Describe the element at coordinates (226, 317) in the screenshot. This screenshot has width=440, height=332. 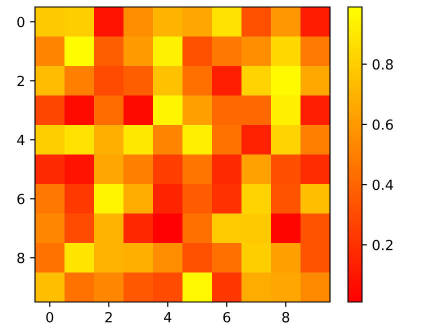
I see `x-tick-label: 6` at that location.